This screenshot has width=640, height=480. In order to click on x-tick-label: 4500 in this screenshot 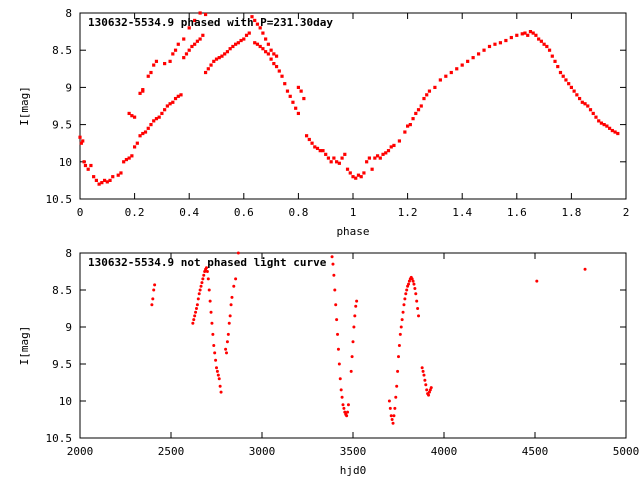, I will do `click(535, 451)`.